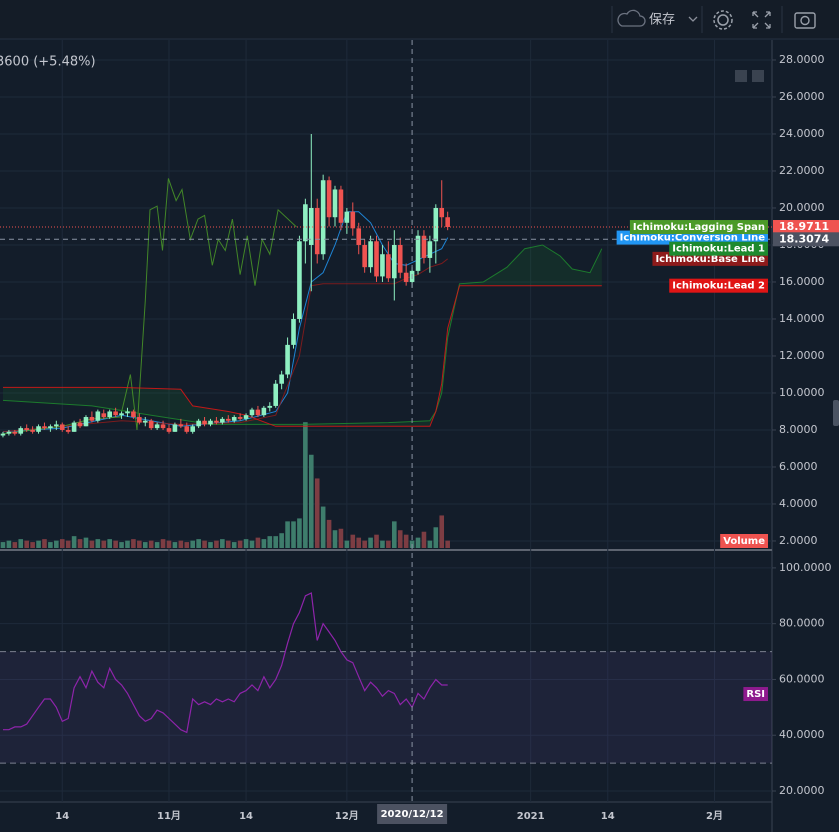  I want to click on volume-label-box, so click(744, 541).